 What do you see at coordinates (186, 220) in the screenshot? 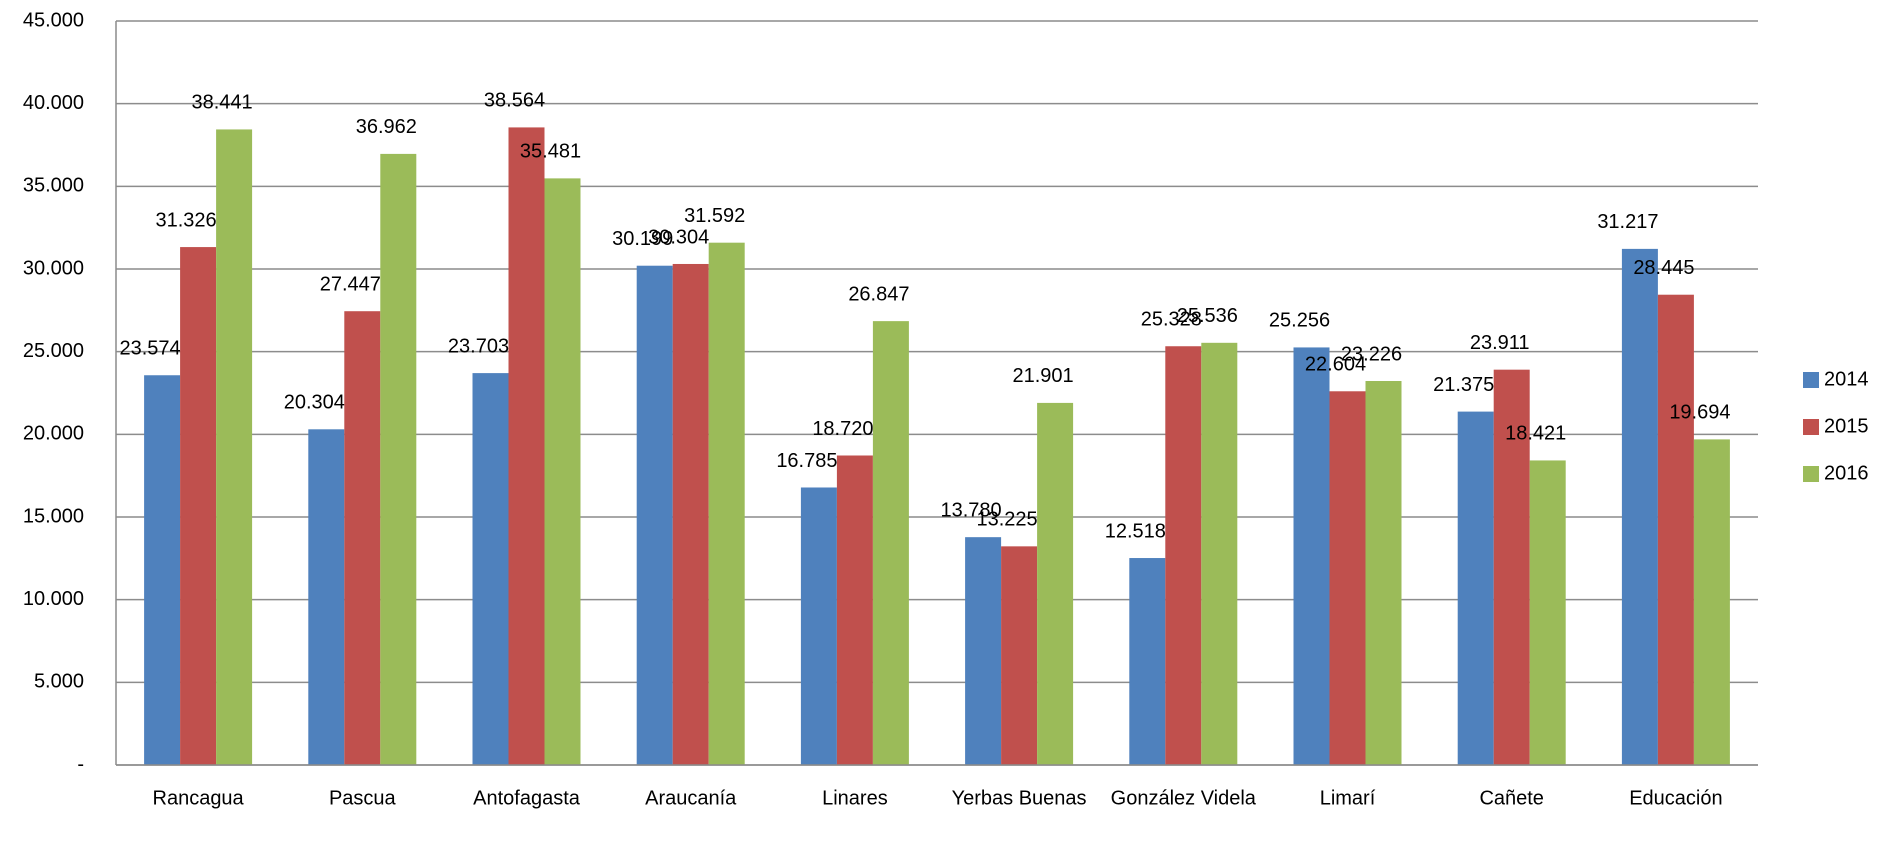
I see `value-label: 31.326` at bounding box center [186, 220].